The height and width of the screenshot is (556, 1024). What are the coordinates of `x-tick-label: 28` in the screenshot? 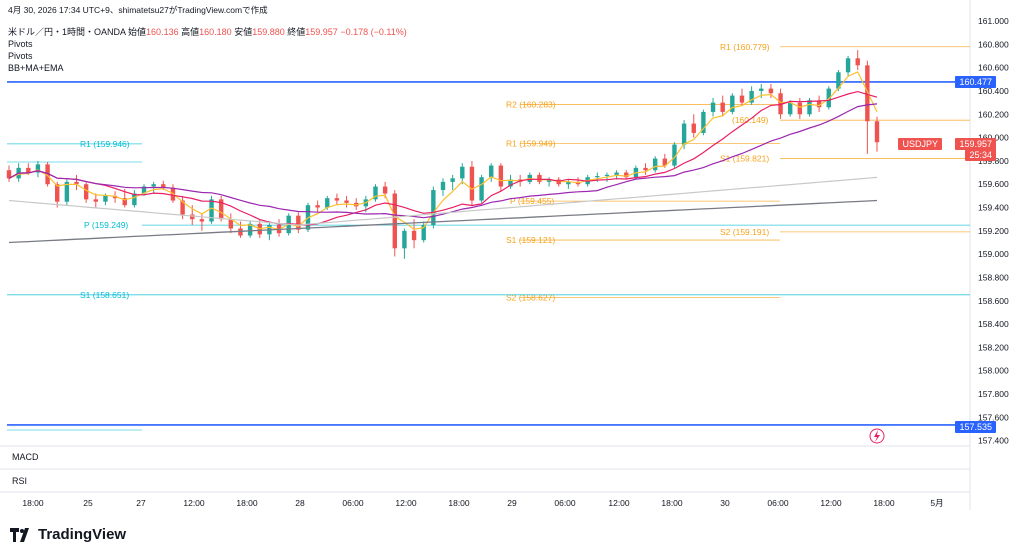 It's located at (300, 503).